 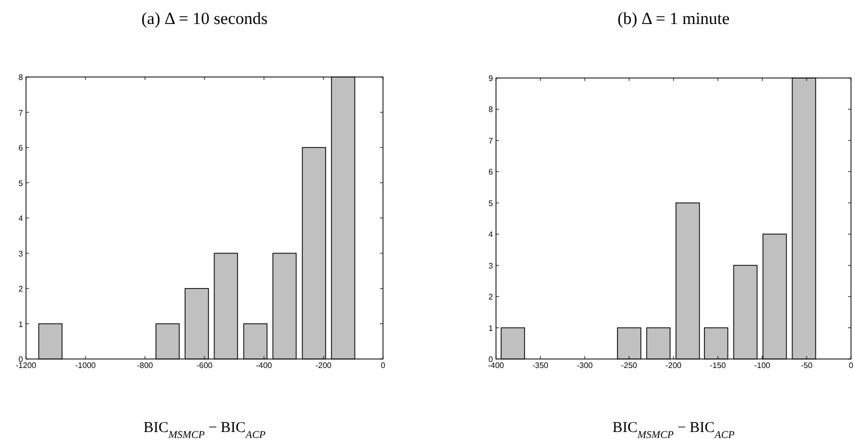 What do you see at coordinates (629, 365) in the screenshot?
I see `x-tick-label: -250` at bounding box center [629, 365].